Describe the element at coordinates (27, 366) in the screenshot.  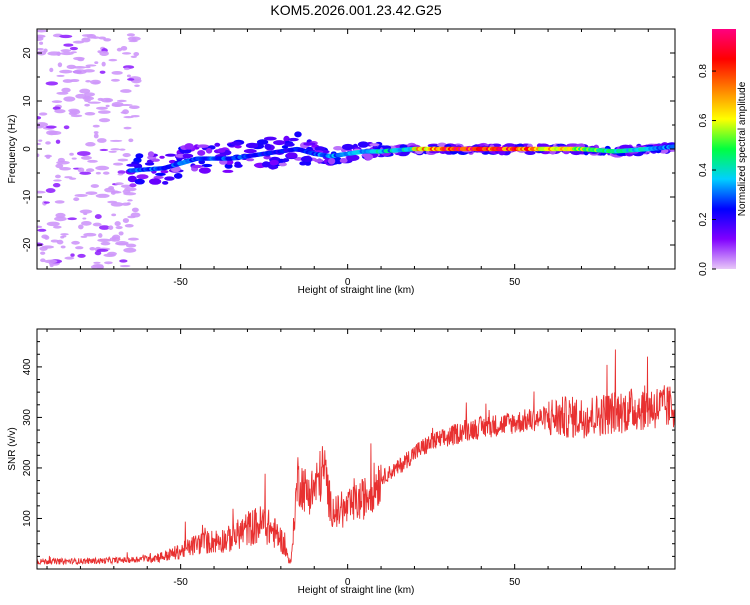
I see `snr-y-tick-label: 400` at that location.